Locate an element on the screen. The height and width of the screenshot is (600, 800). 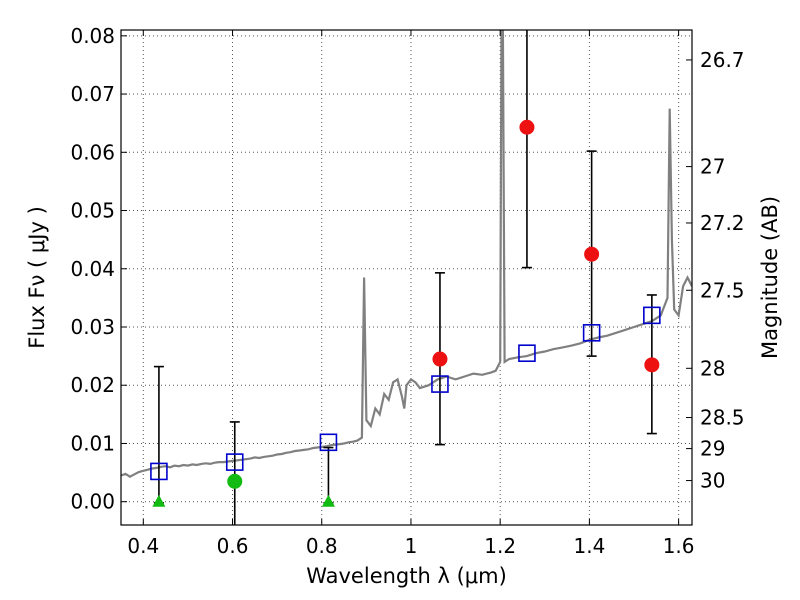
y-tick-label: 0.05 is located at coordinates (92, 211).